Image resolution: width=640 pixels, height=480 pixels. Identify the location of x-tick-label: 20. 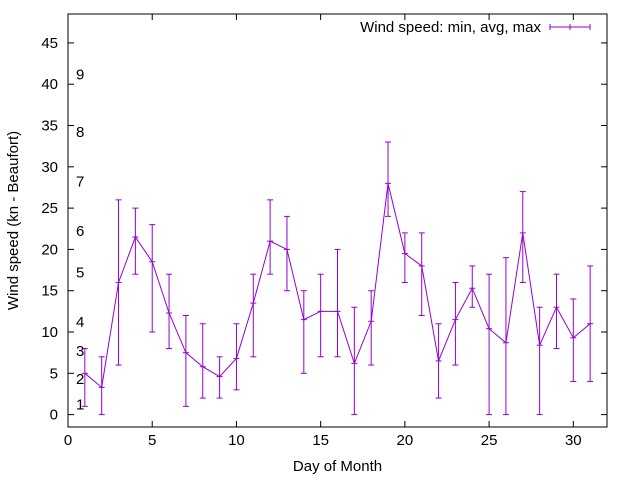
(405, 440).